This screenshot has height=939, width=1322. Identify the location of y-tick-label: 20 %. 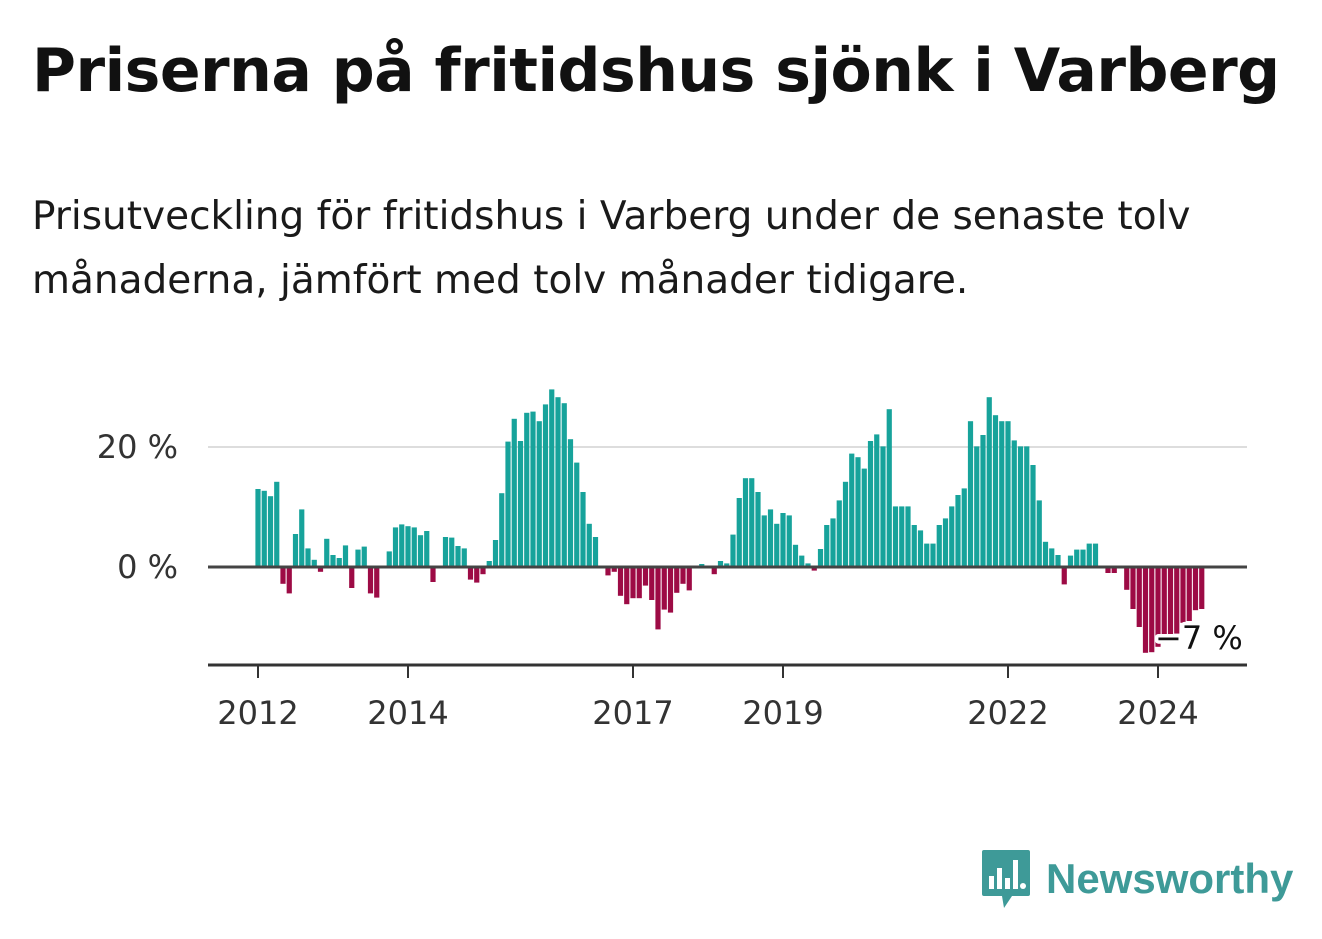
(137, 447).